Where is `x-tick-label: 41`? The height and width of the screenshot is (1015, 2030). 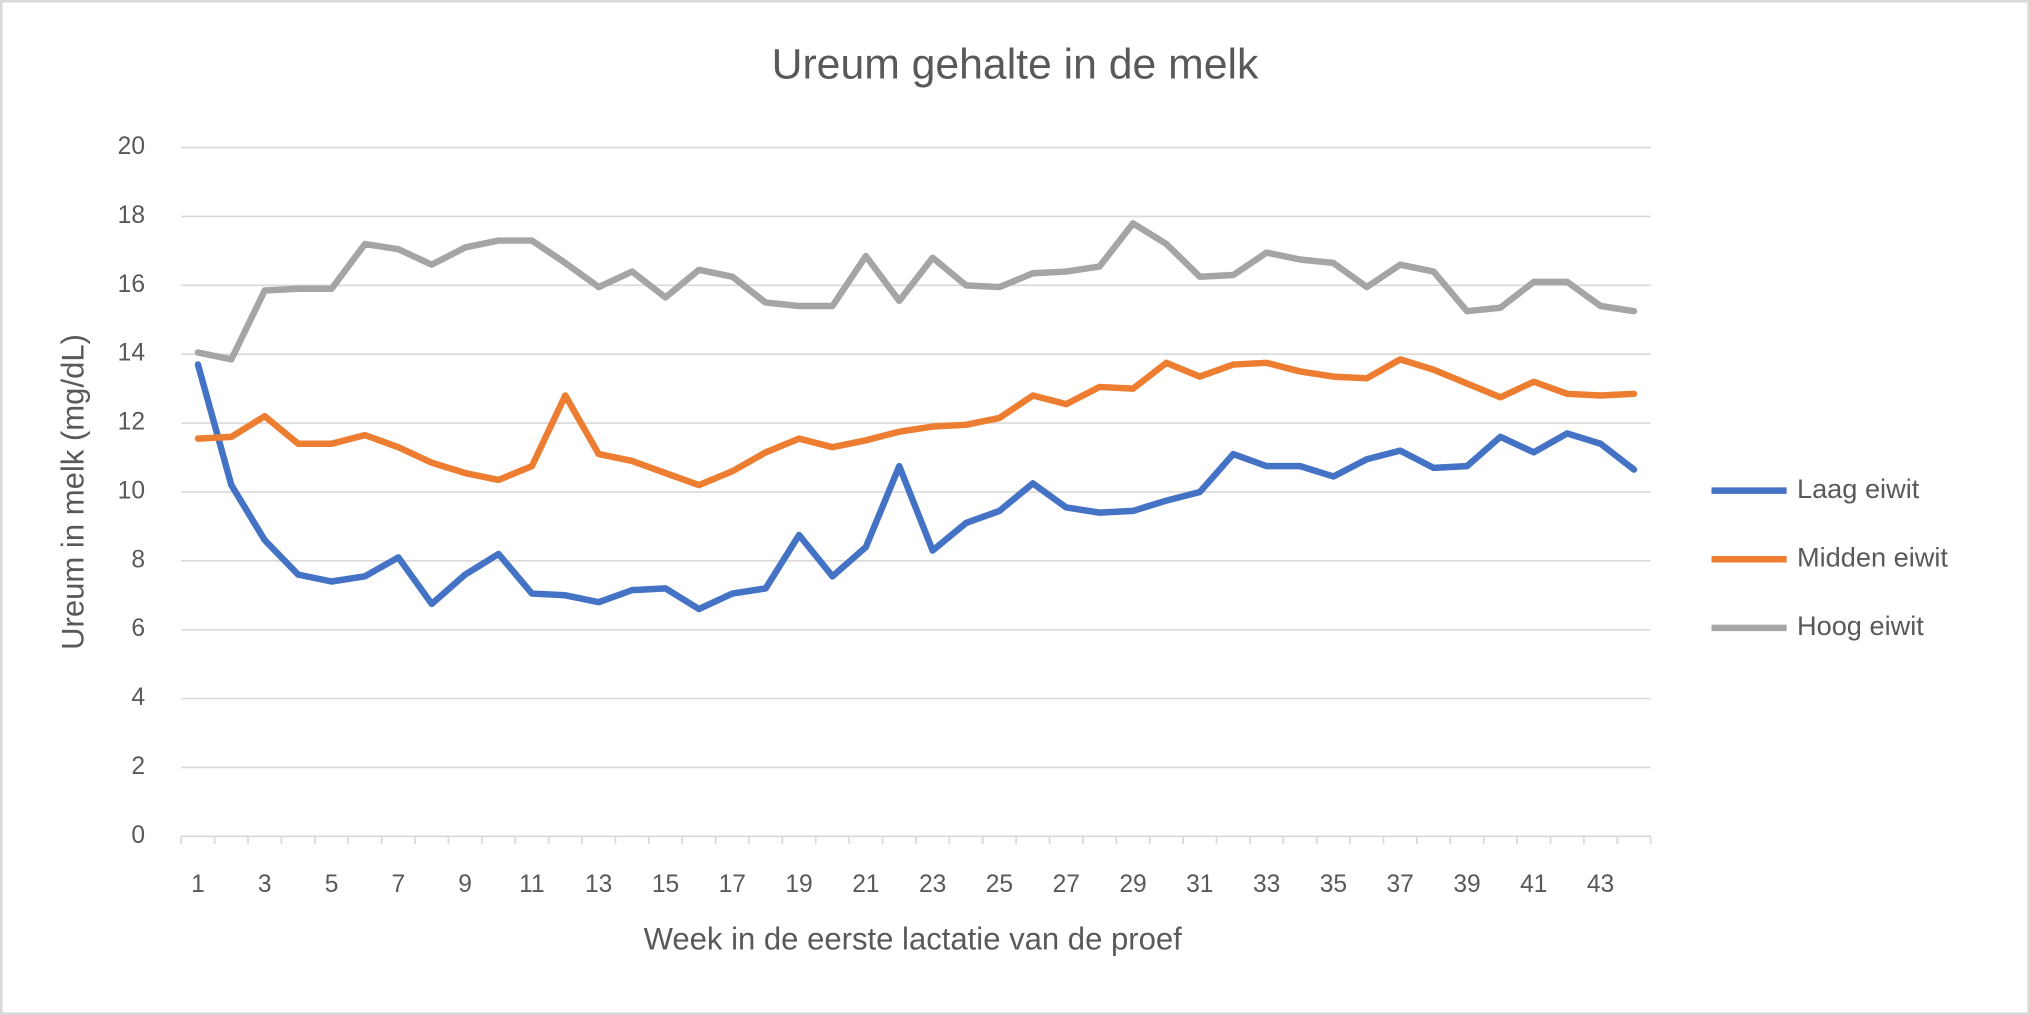
x-tick-label: 41 is located at coordinates (1533, 884).